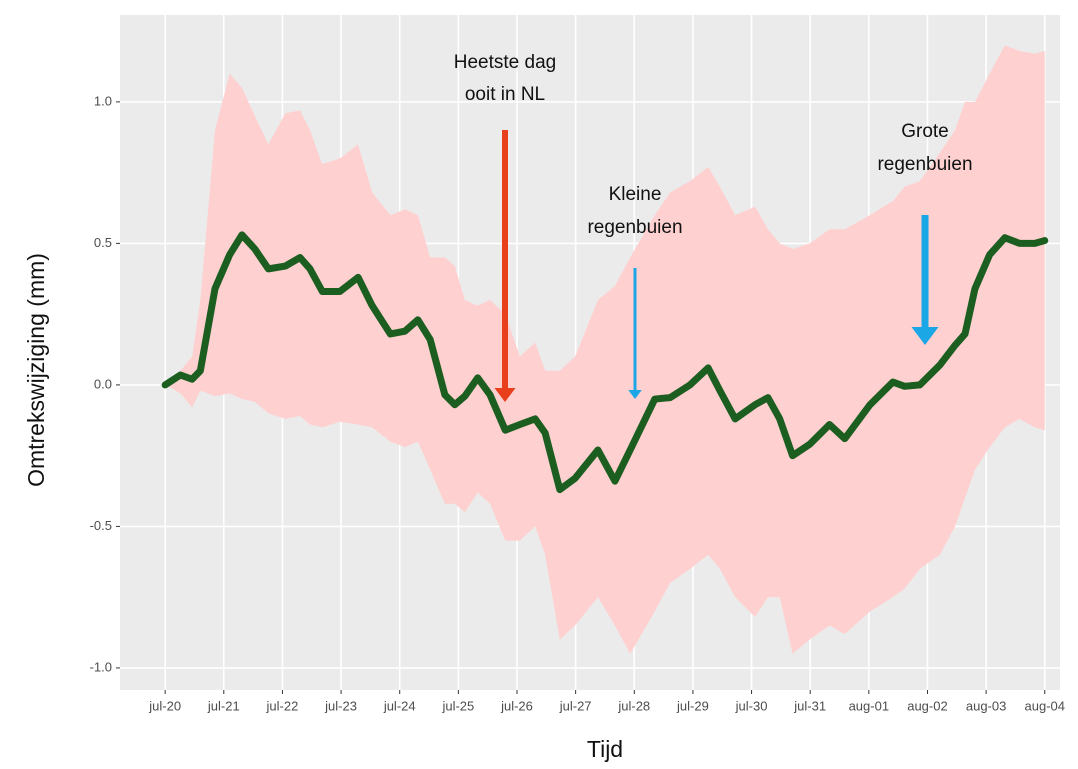 Image resolution: width=1078 pixels, height=769 pixels. I want to click on x-tick-label: aug-03, so click(986, 705).